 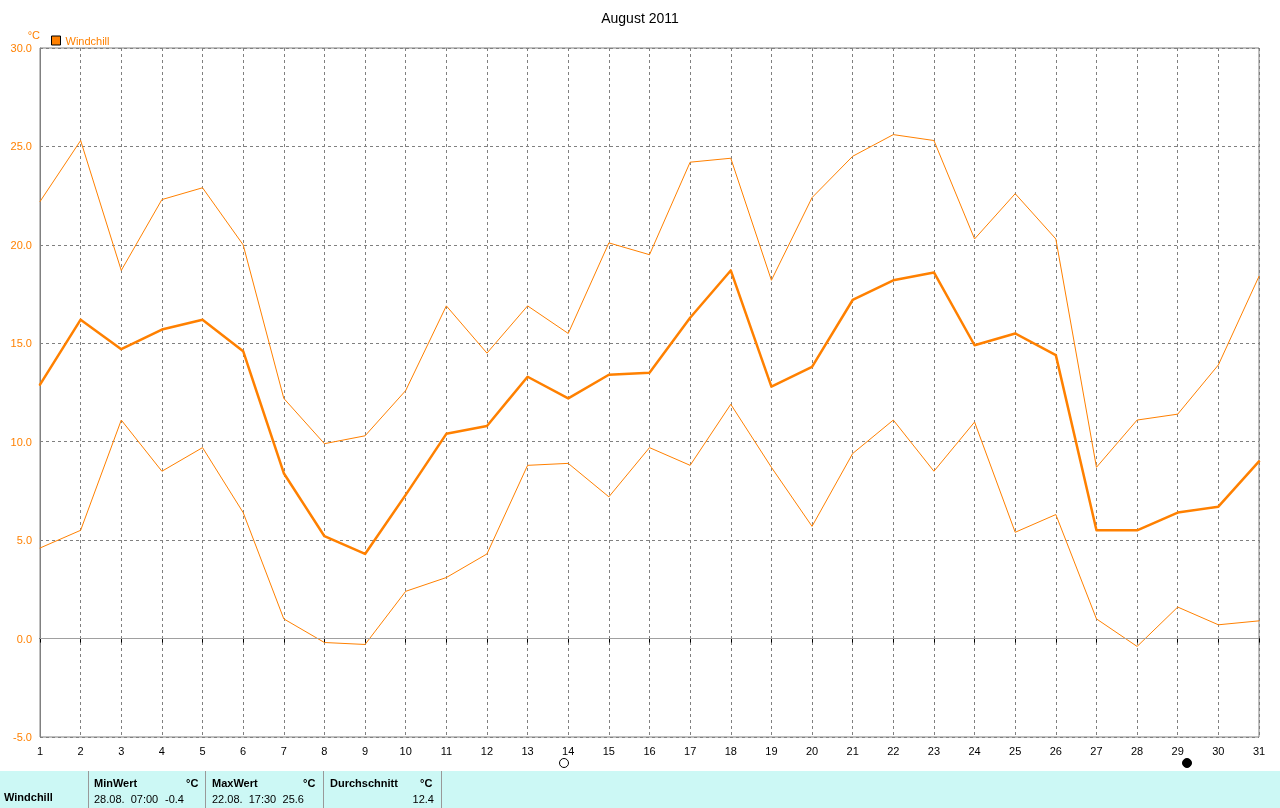 What do you see at coordinates (121, 750) in the screenshot?
I see `x-tick-label: 3` at bounding box center [121, 750].